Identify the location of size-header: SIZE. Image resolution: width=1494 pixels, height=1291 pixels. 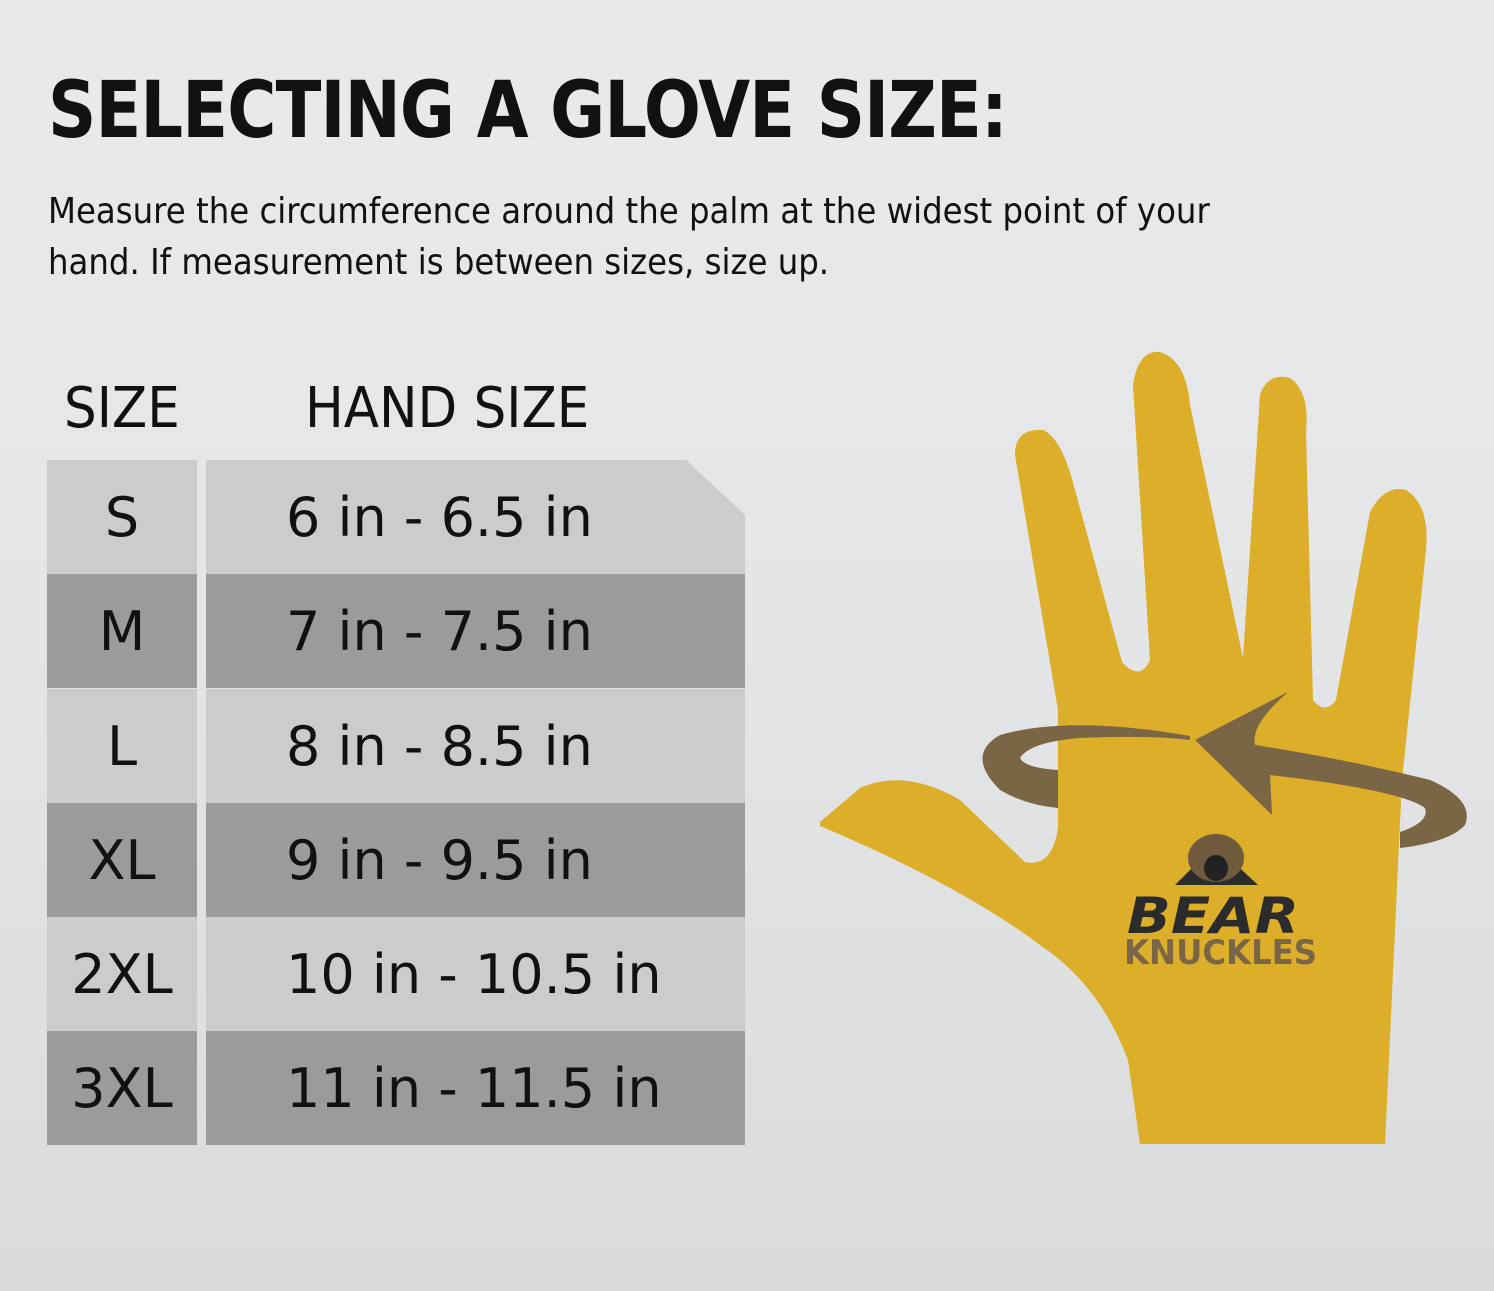
(122, 408).